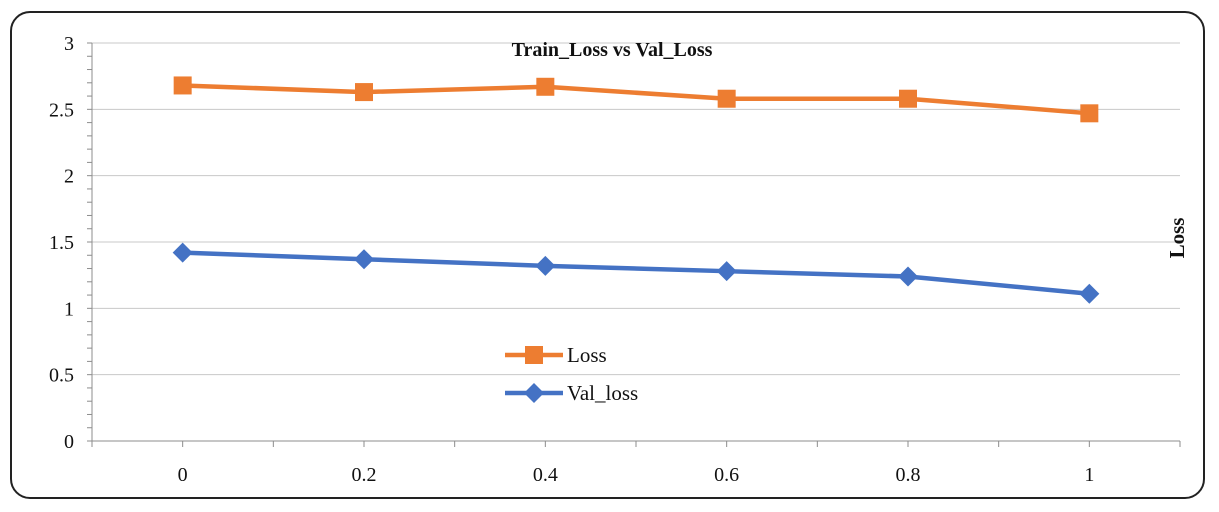 This screenshot has height=512, width=1219. Describe the element at coordinates (1177, 238) in the screenshot. I see `y-axis-title: Loss` at that location.